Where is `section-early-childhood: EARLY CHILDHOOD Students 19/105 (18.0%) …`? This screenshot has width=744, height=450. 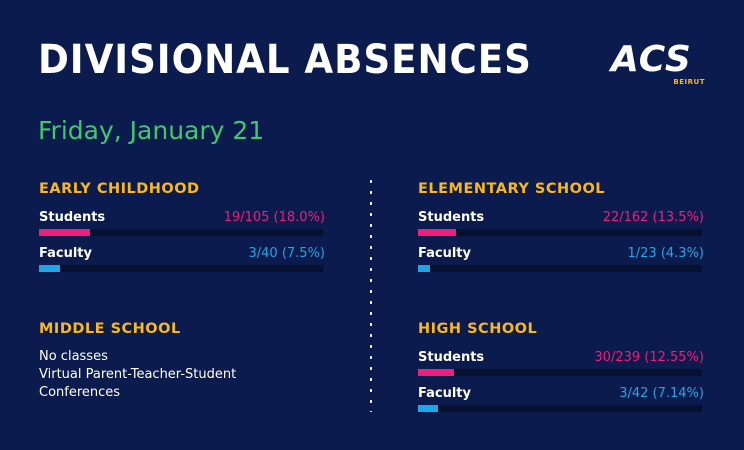 section-early-childhood: EARLY CHILDHOOD Students 19/105 (18.0%) … is located at coordinates (182, 231).